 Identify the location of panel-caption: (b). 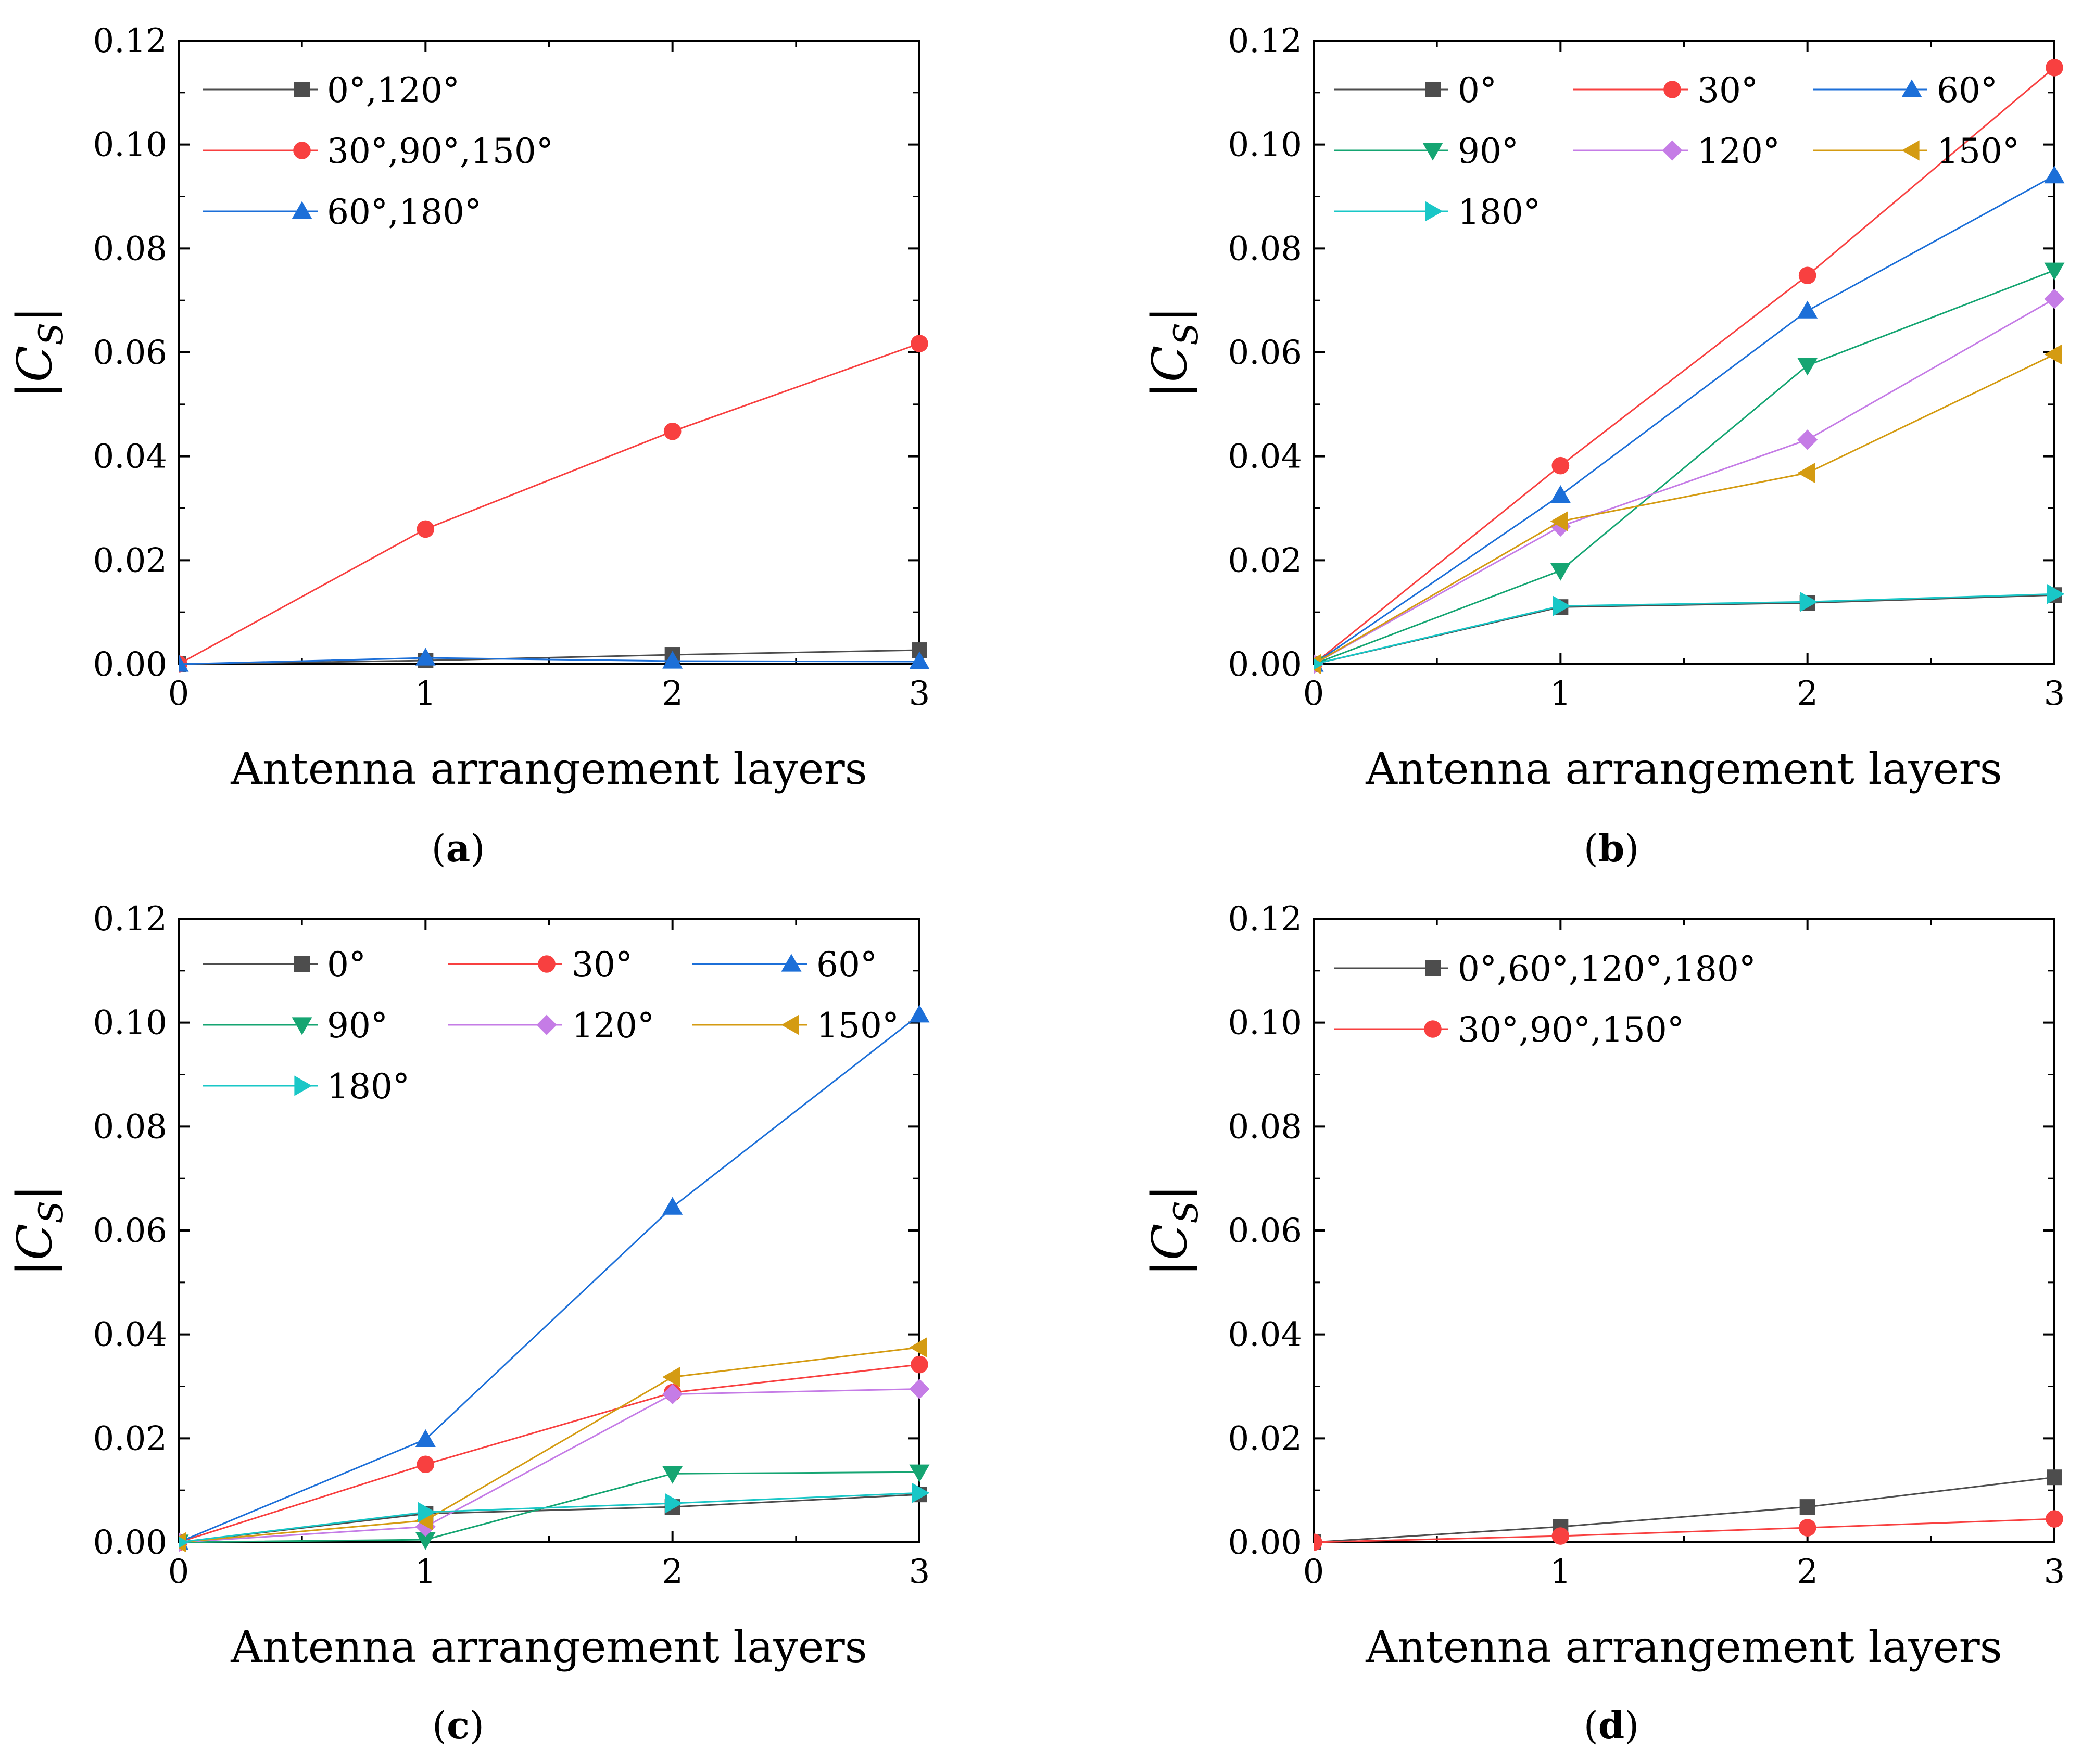
(1611, 848).